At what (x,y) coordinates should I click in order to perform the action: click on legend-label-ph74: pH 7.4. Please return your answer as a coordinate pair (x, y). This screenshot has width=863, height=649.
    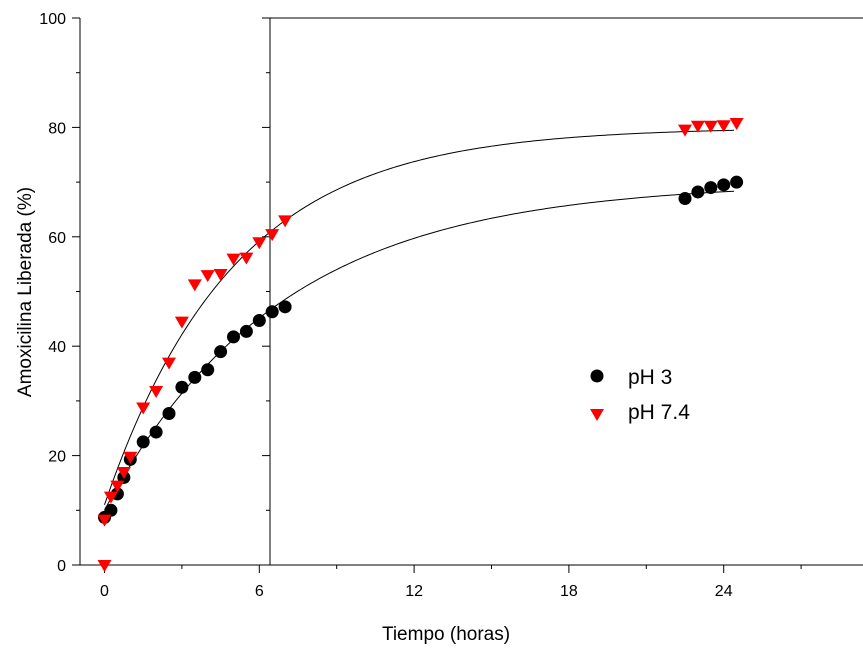
    Looking at the image, I should click on (659, 412).